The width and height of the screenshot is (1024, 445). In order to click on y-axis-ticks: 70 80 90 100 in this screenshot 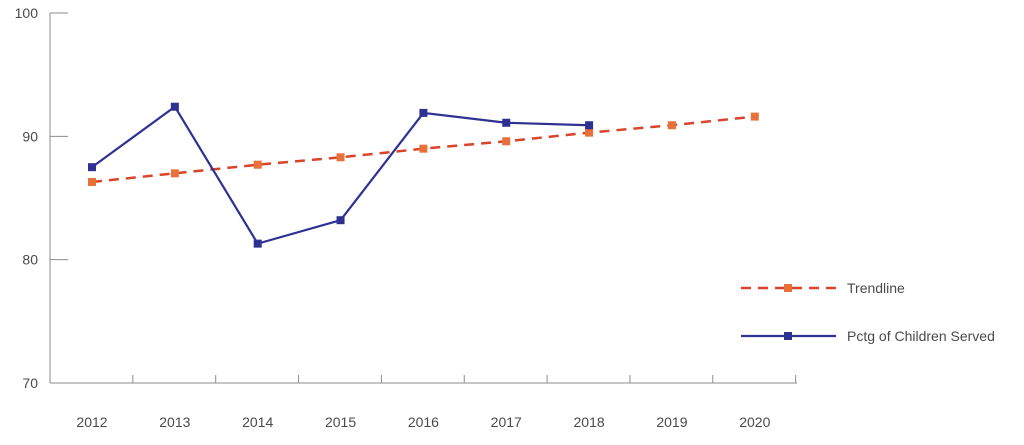, I will do `click(41, 198)`.